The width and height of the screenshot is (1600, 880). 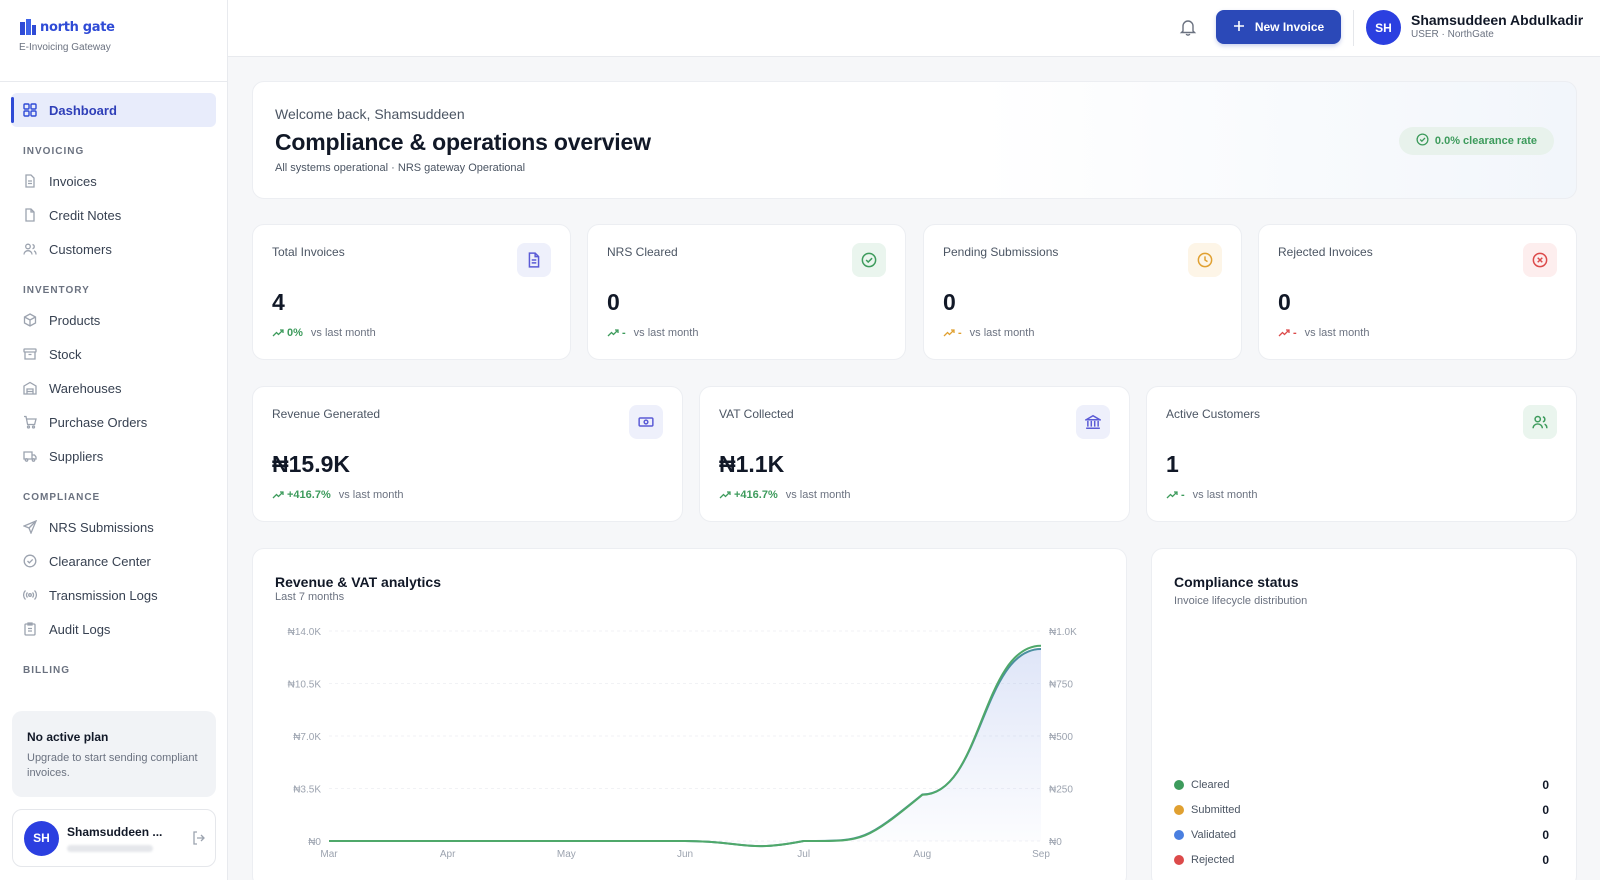 I want to click on sidebar-item-invoices: Invoices, so click(x=113, y=181).